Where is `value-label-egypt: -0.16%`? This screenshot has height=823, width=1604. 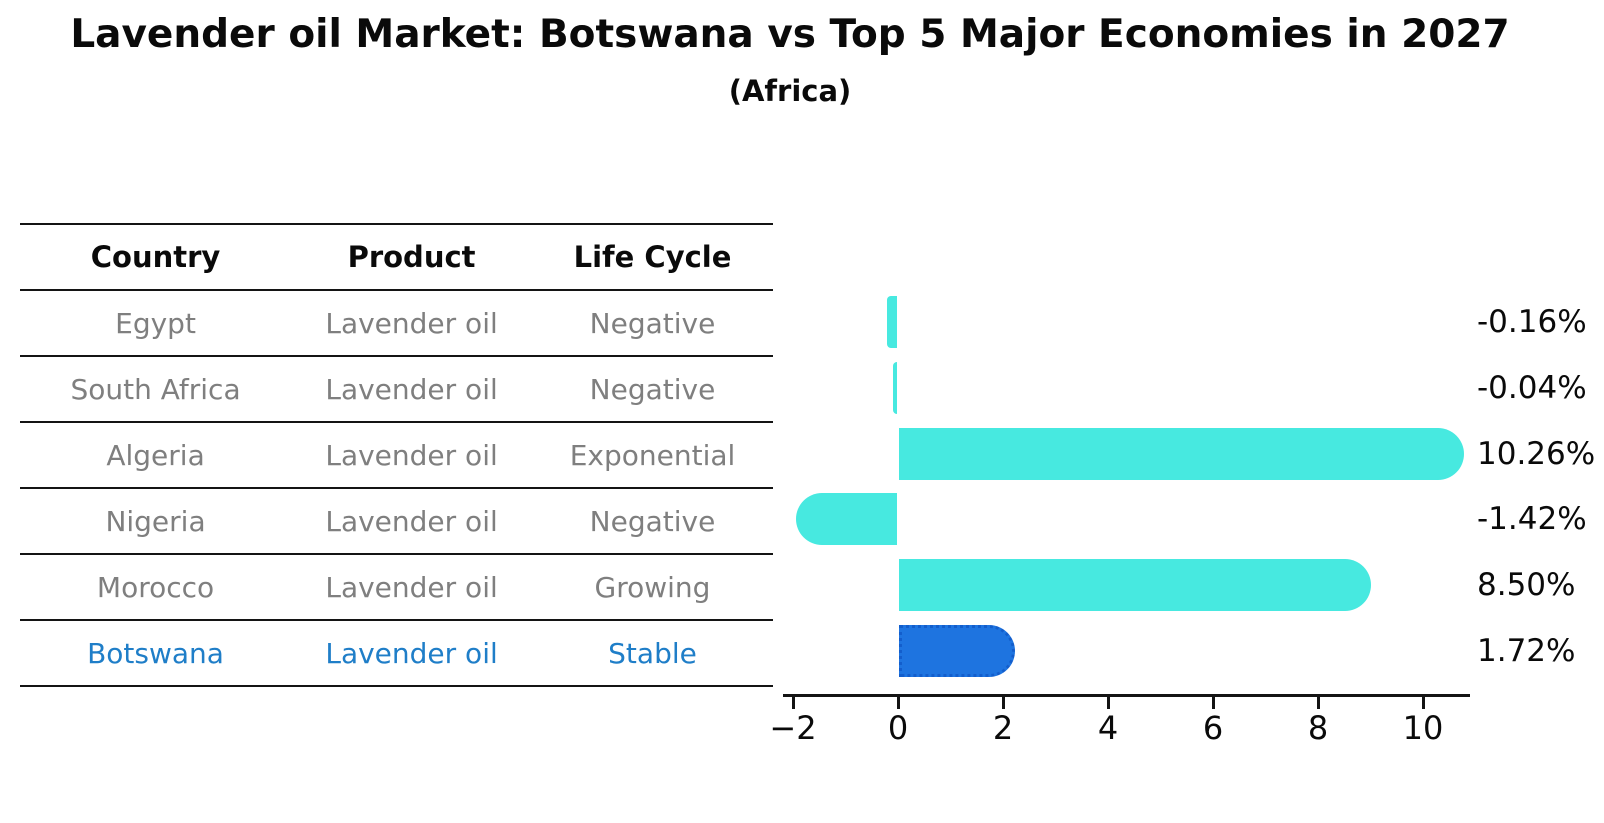 value-label-egypt: -0.16% is located at coordinates (1532, 321).